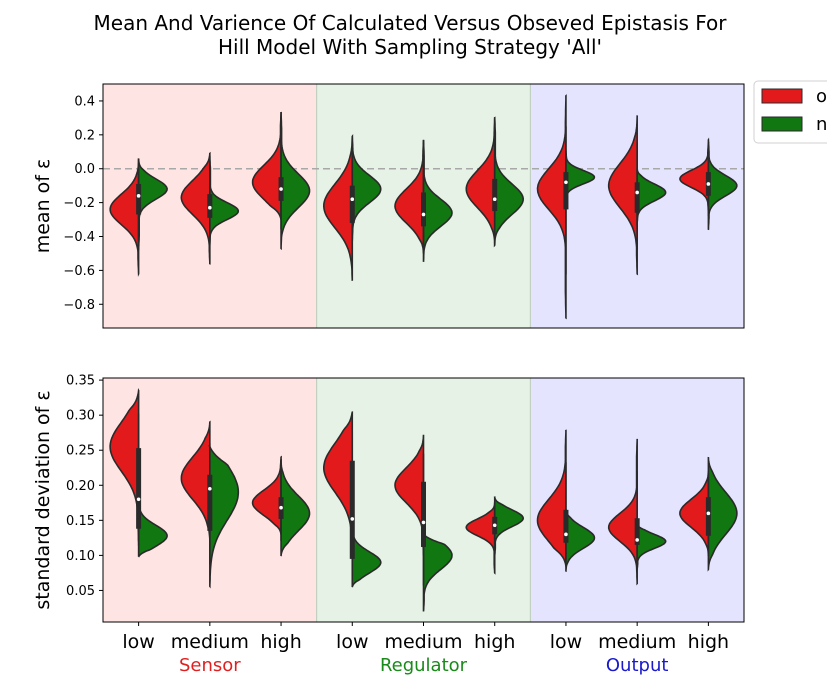  What do you see at coordinates (210, 665) in the screenshot?
I see `group-label-sensor: Sensor` at bounding box center [210, 665].